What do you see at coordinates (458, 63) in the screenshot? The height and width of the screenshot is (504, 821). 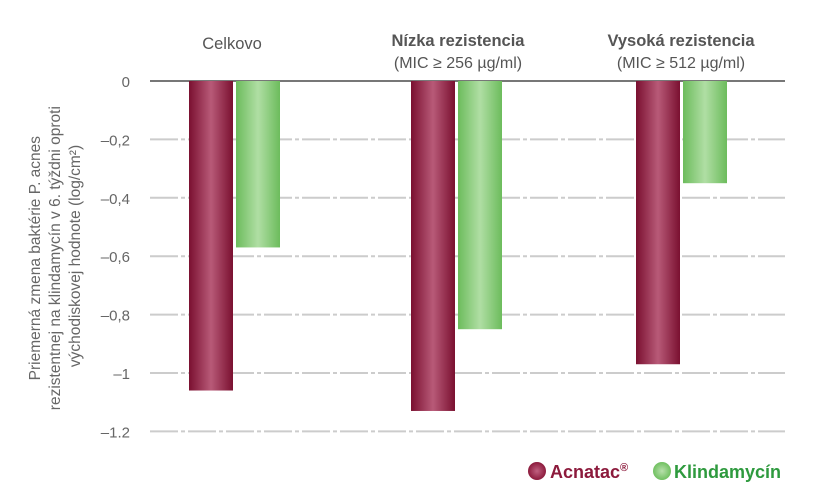 I see `group-subtitle: (MIC ≥ 256 µg/ml)` at bounding box center [458, 63].